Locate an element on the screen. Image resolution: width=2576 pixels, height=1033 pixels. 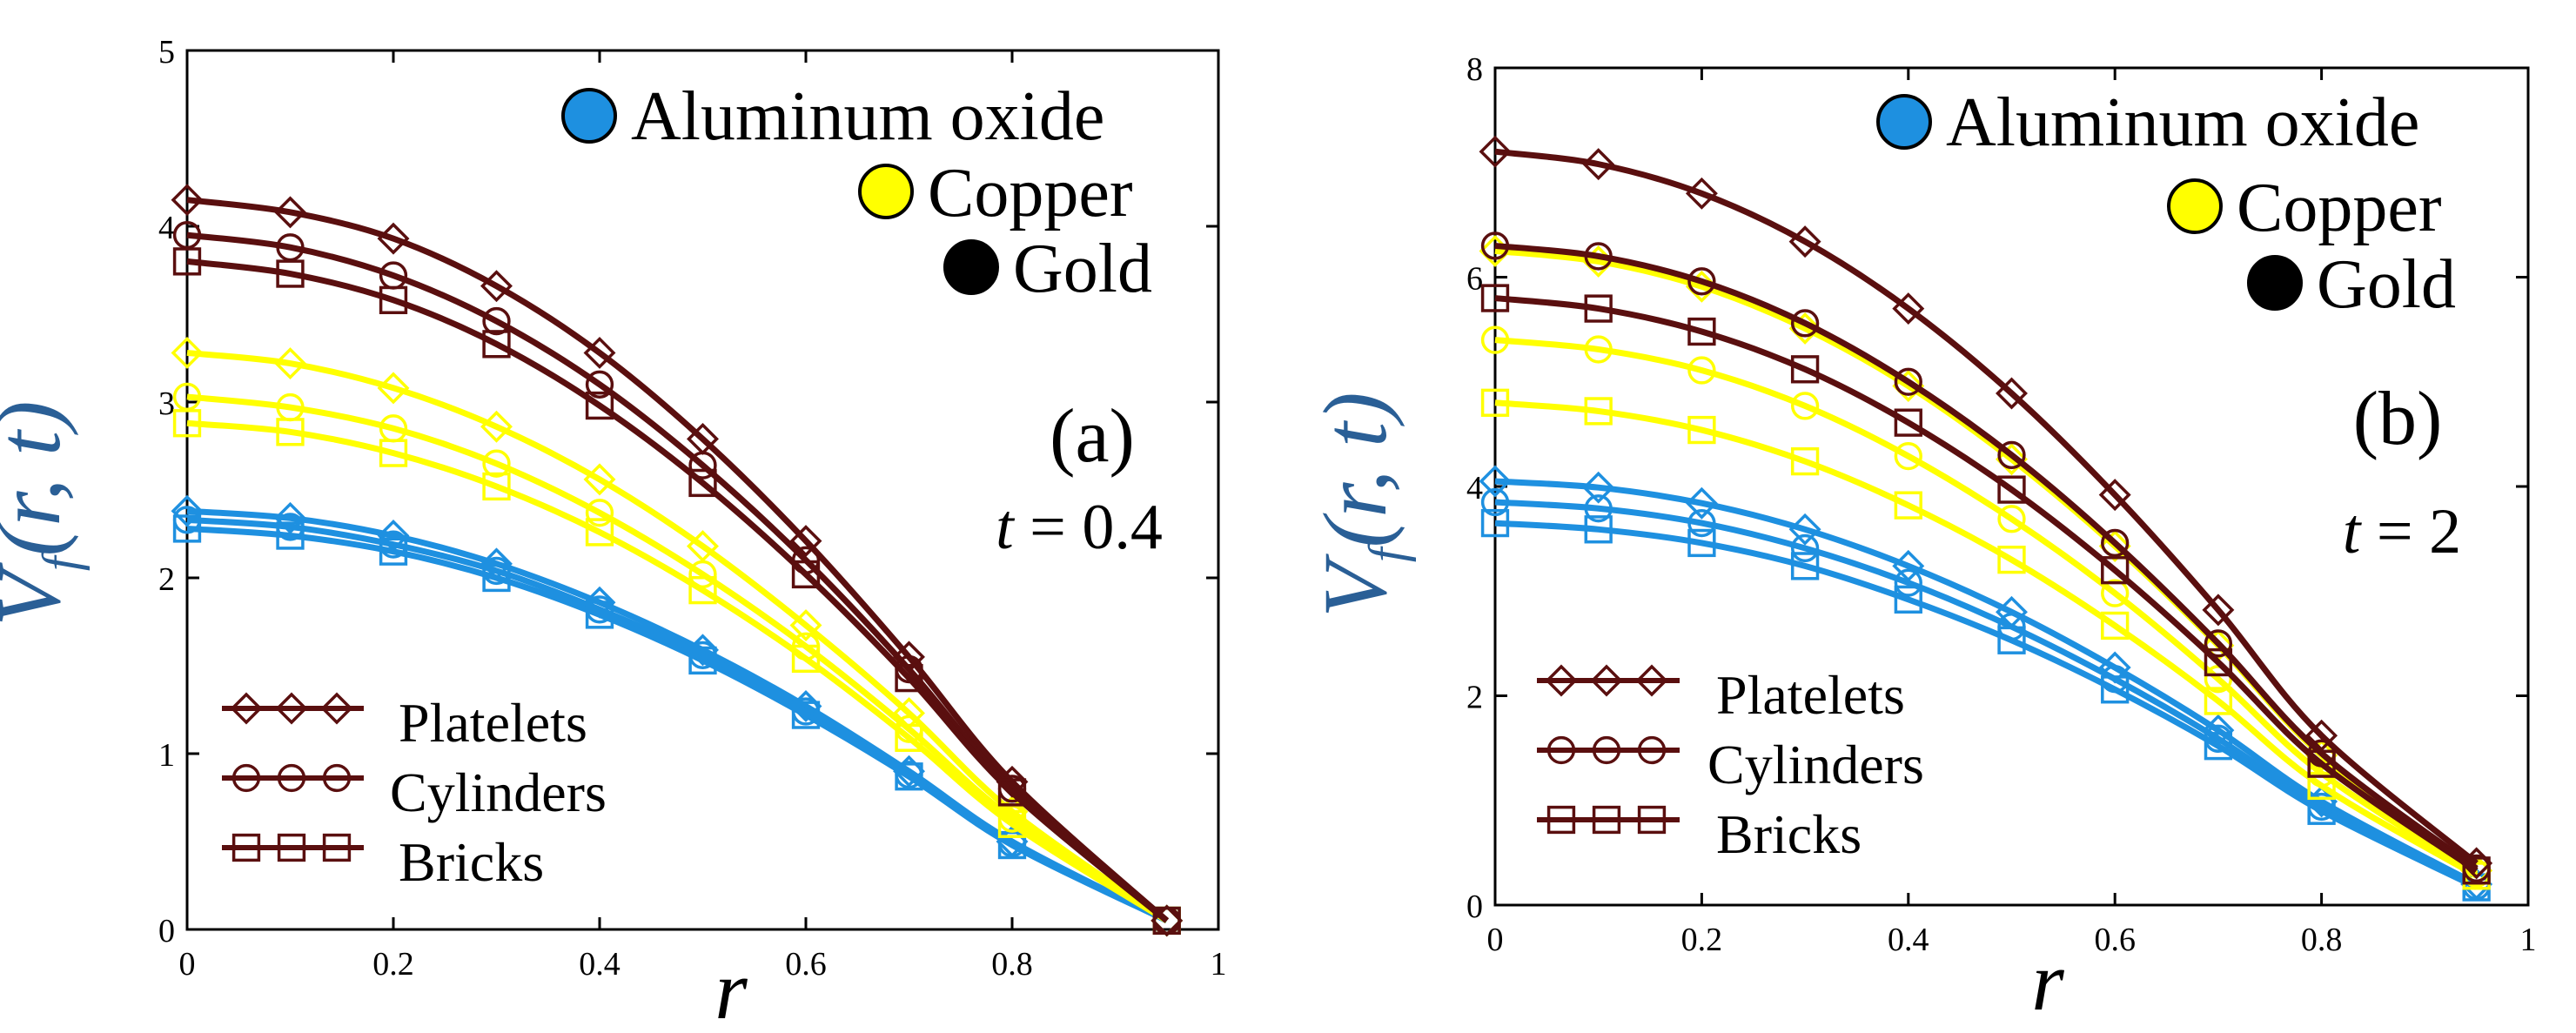
y-axis-label: Vf(r, t) is located at coordinates (45, 513).